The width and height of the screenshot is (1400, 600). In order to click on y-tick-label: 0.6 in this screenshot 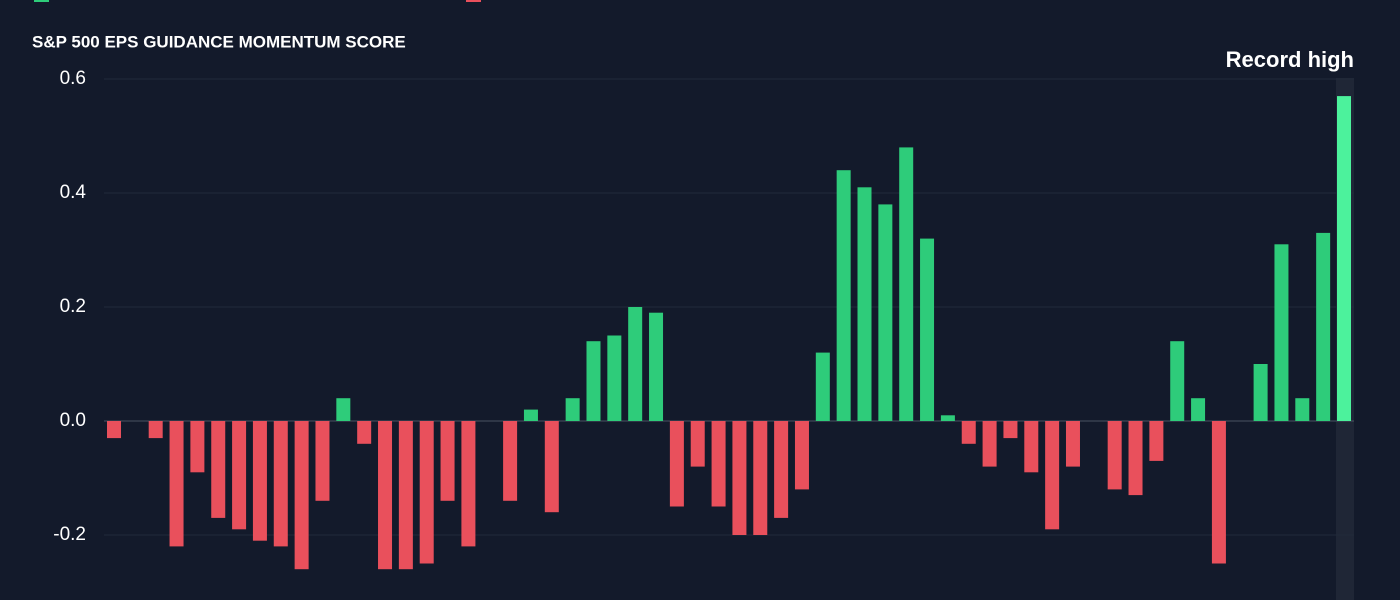, I will do `click(73, 78)`.